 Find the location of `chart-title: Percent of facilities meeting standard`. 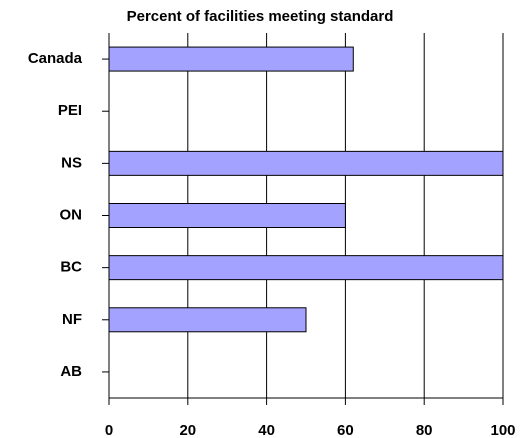

chart-title: Percent of facilities meeting standard is located at coordinates (260, 16).